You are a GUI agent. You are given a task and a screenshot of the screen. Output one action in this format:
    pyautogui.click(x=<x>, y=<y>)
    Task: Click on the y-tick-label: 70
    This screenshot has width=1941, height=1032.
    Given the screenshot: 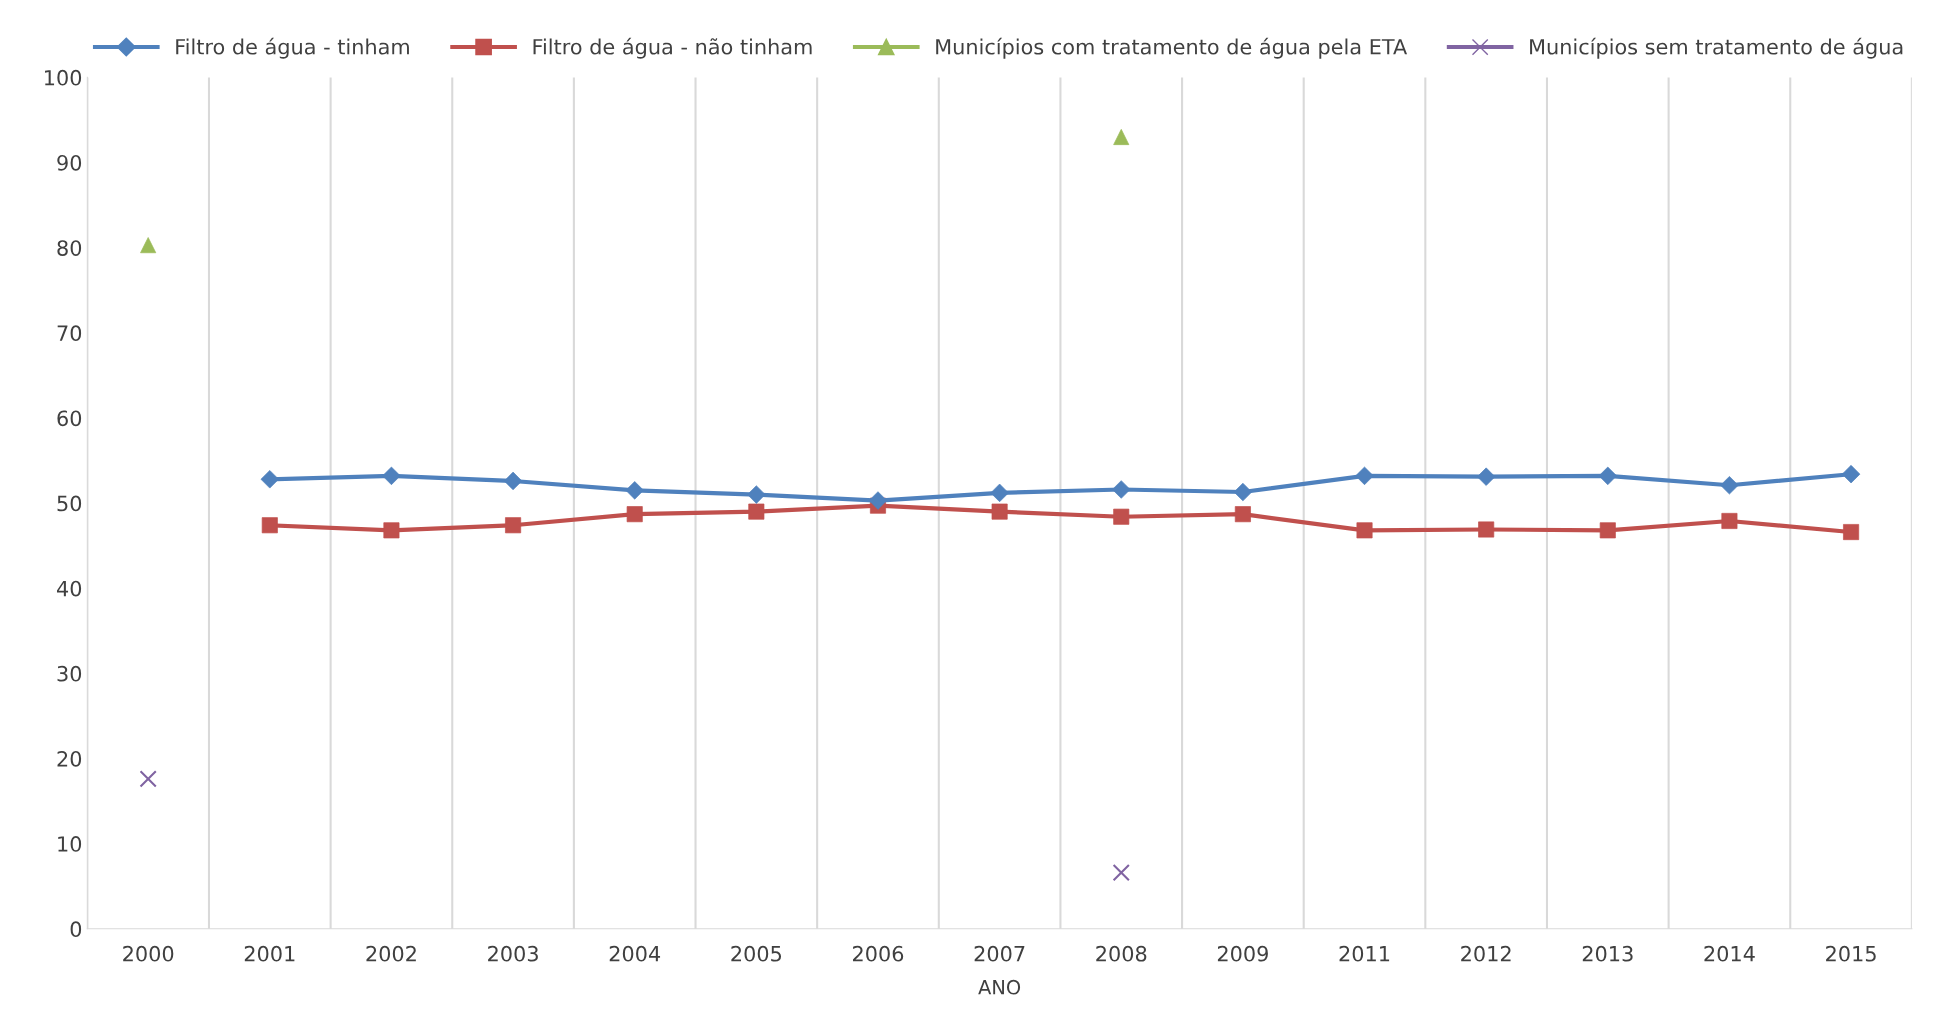 What is the action you would take?
    pyautogui.click(x=69, y=333)
    